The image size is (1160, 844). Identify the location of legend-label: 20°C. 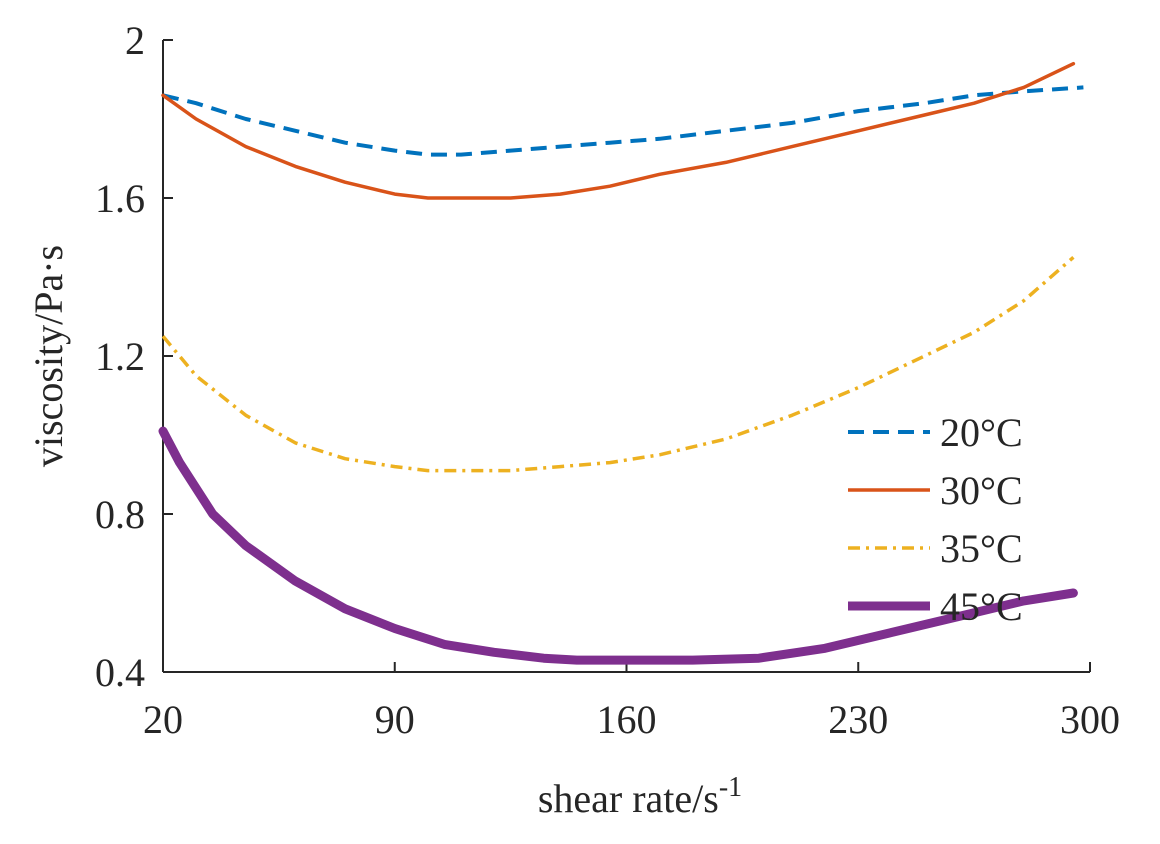
(981, 432).